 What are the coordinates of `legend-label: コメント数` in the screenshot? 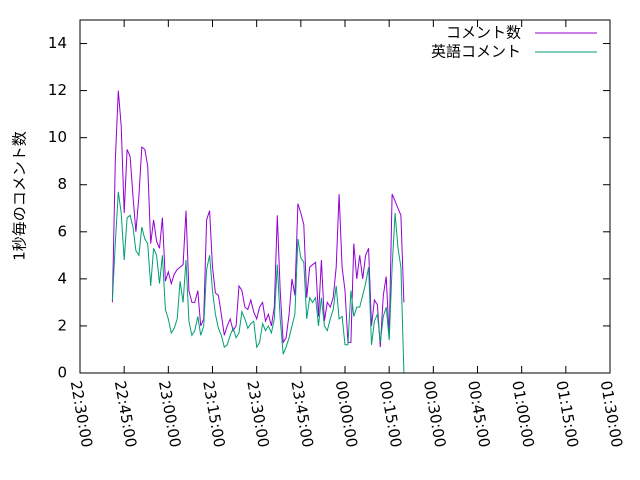 It's located at (483, 33).